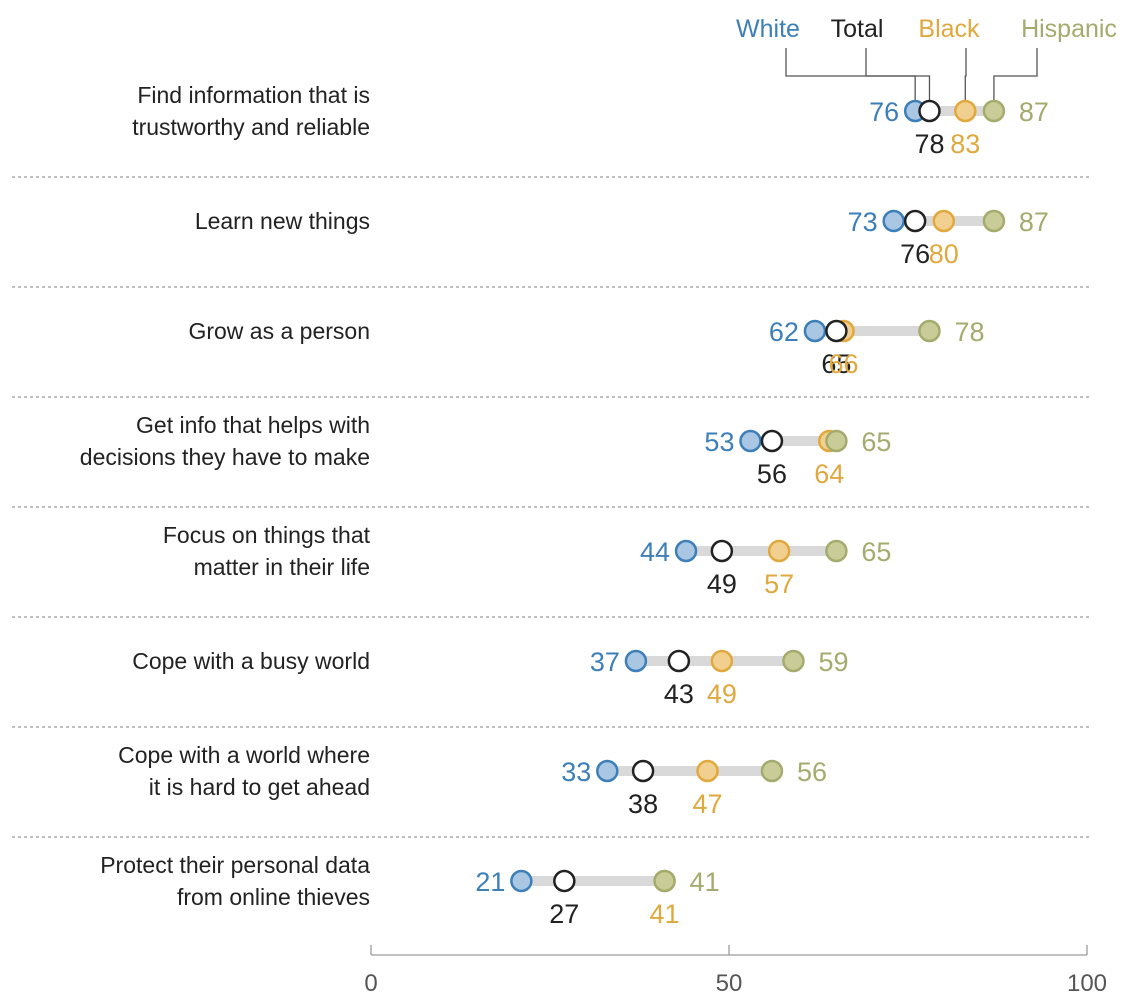 The height and width of the screenshot is (998, 1131). Describe the element at coordinates (707, 804) in the screenshot. I see `value-label-black: 47` at that location.